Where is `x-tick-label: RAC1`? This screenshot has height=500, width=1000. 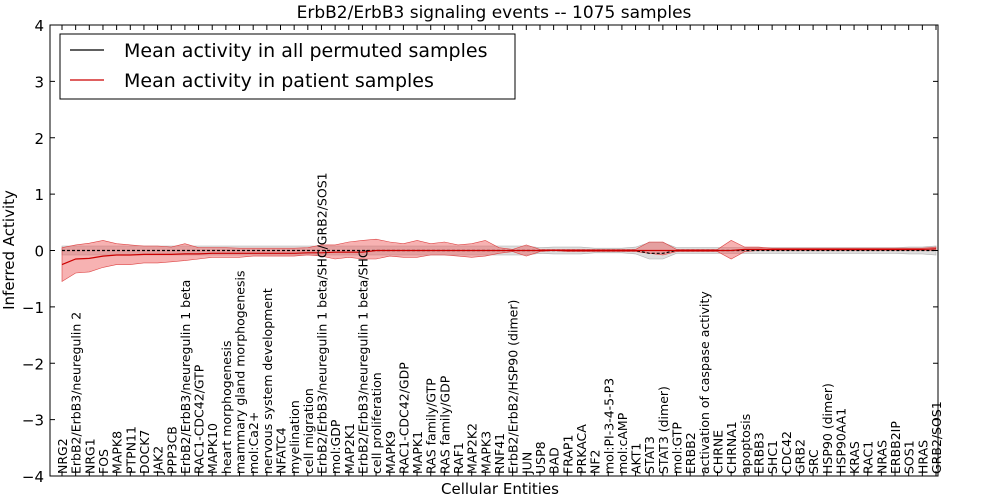
x-tick-label: RAC1 is located at coordinates (868, 457).